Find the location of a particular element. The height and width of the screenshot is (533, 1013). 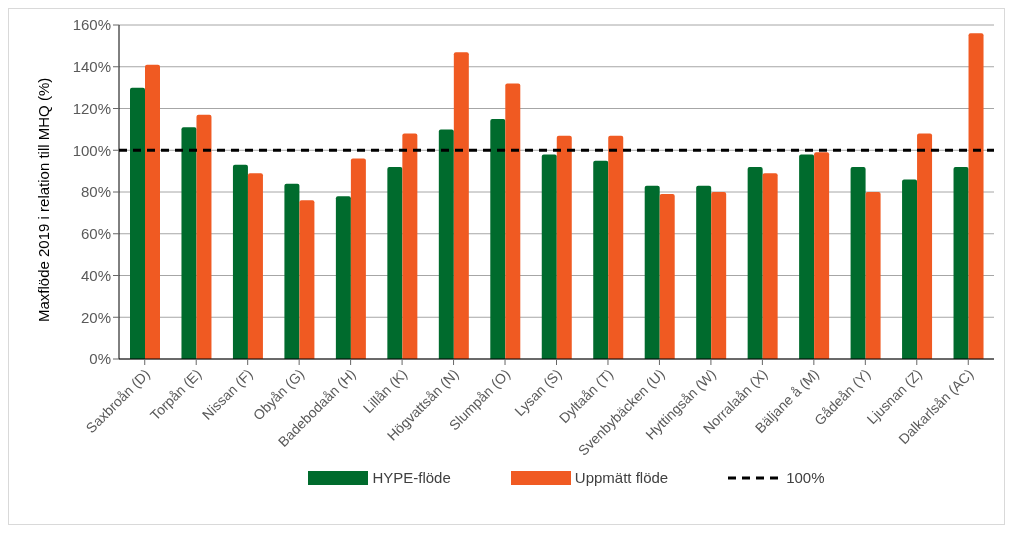

legend-label: 100% is located at coordinates (805, 477).